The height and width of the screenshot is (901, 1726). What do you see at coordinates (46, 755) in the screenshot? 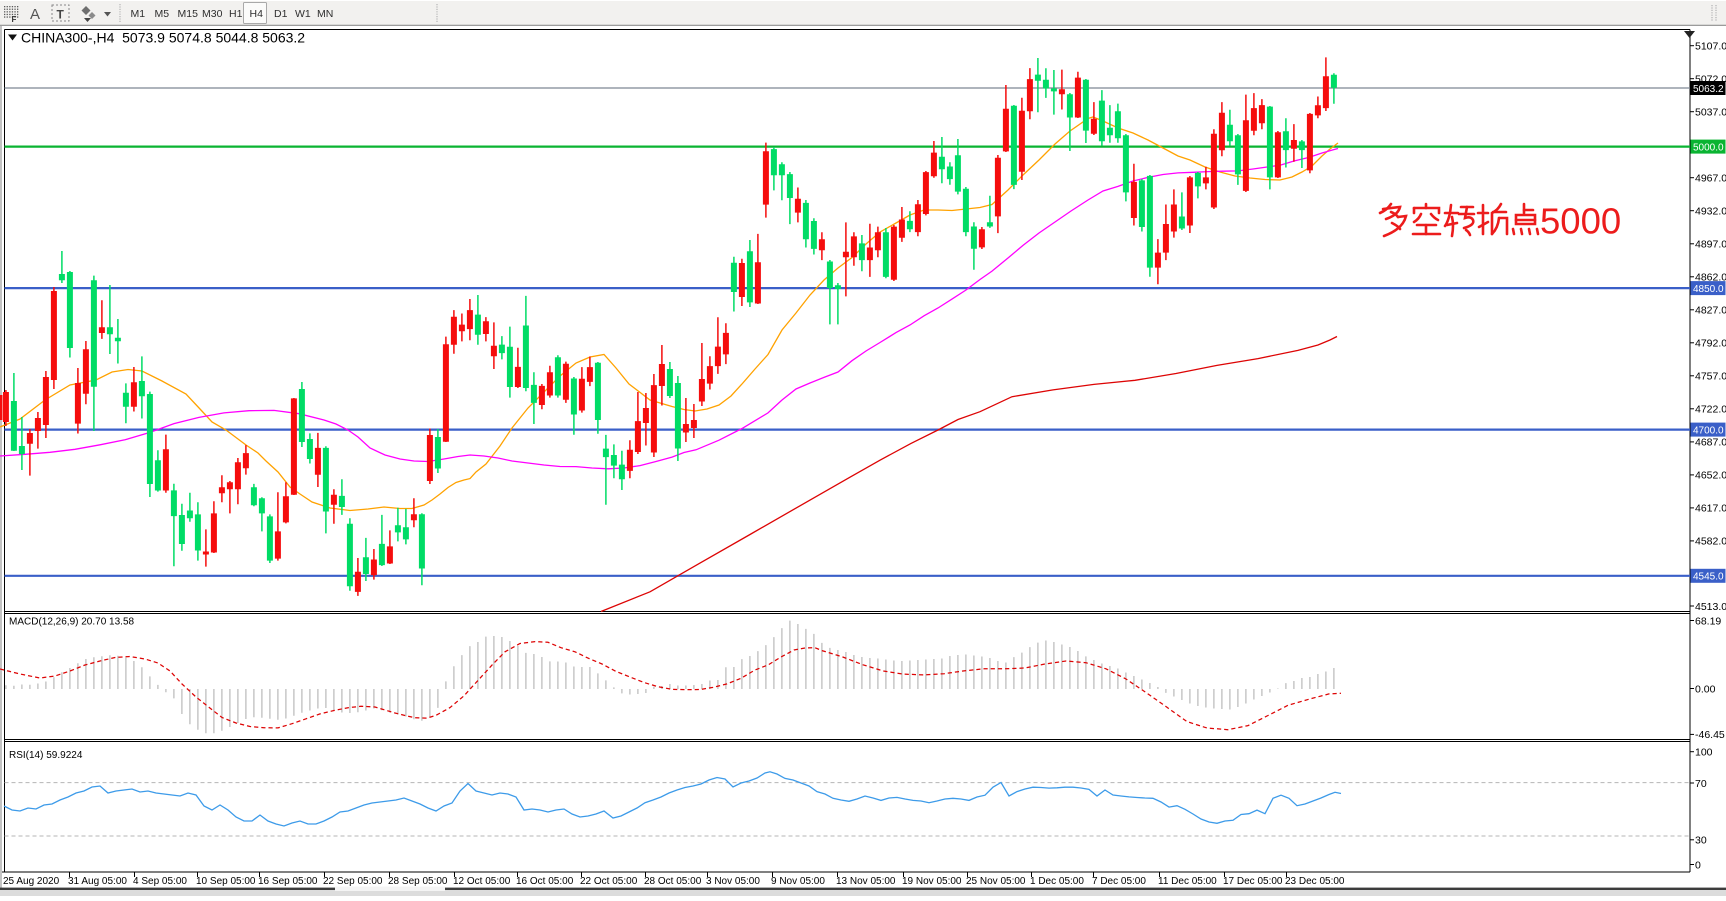
I see `svg-text: RSI(14) 59.9224` at bounding box center [46, 755].